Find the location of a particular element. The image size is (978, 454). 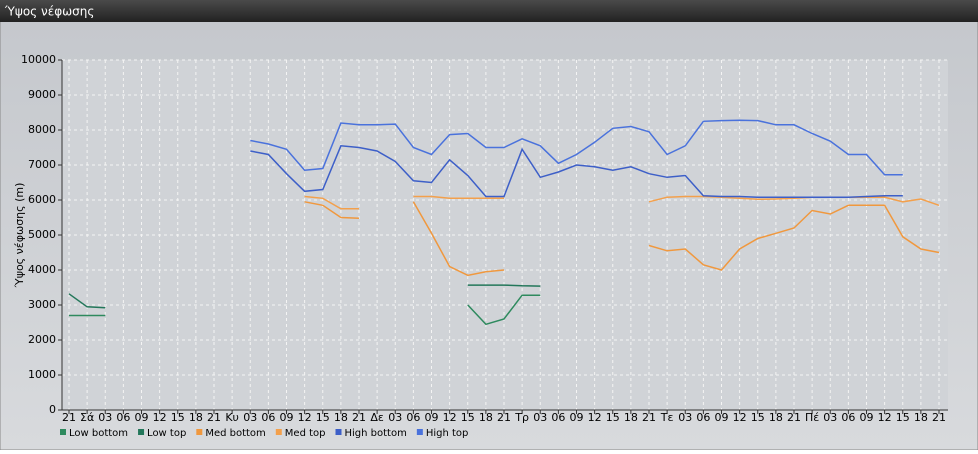

x-tick-label: Σά is located at coordinates (87, 417).